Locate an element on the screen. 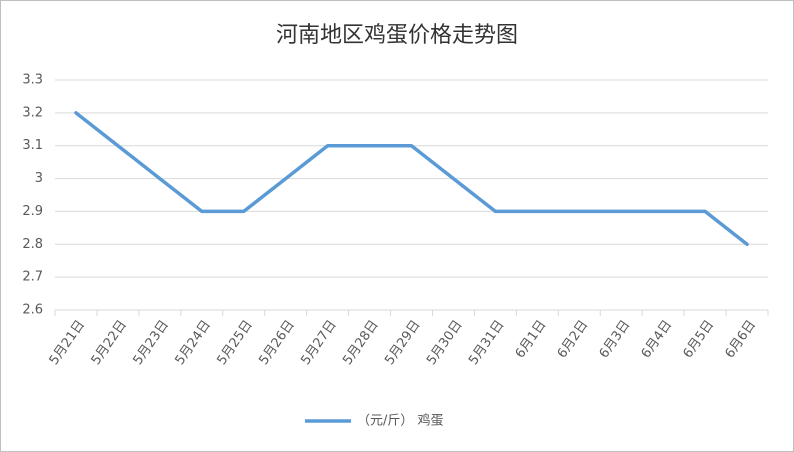 This screenshot has height=452, width=794. y-tick-label: 2.6 is located at coordinates (32, 310).